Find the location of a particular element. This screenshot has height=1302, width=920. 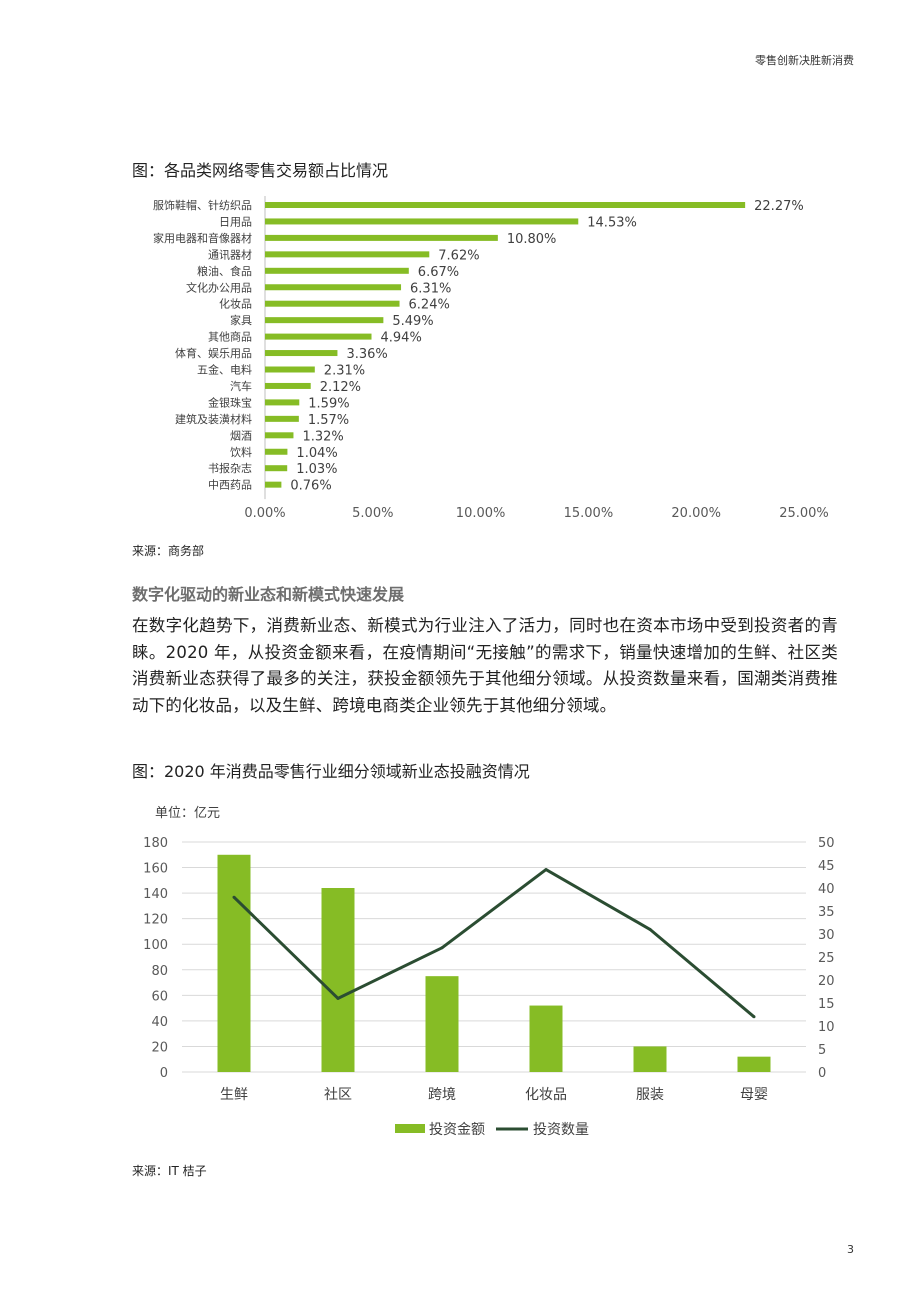

data-label: 4.94% is located at coordinates (401, 338).